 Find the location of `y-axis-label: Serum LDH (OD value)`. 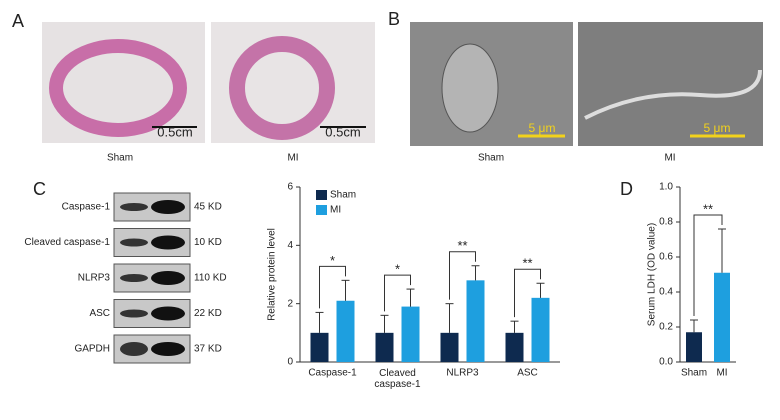

y-axis-label: Serum LDH (OD value) is located at coordinates (652, 274).